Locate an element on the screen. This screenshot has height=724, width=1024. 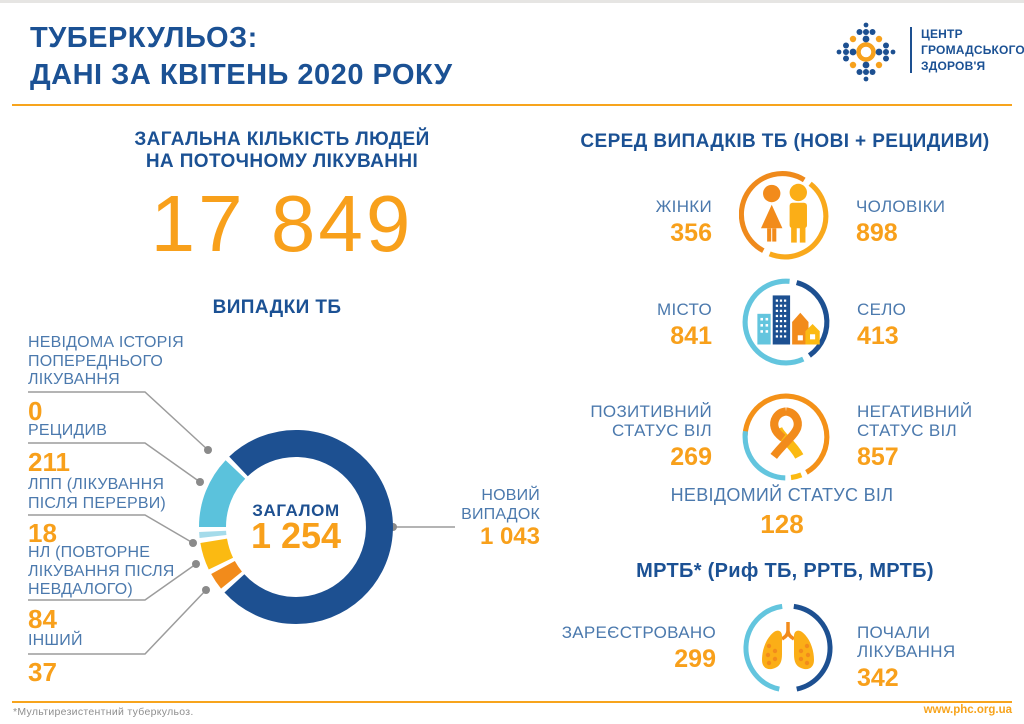
value-relapse: 211 is located at coordinates (49, 462).